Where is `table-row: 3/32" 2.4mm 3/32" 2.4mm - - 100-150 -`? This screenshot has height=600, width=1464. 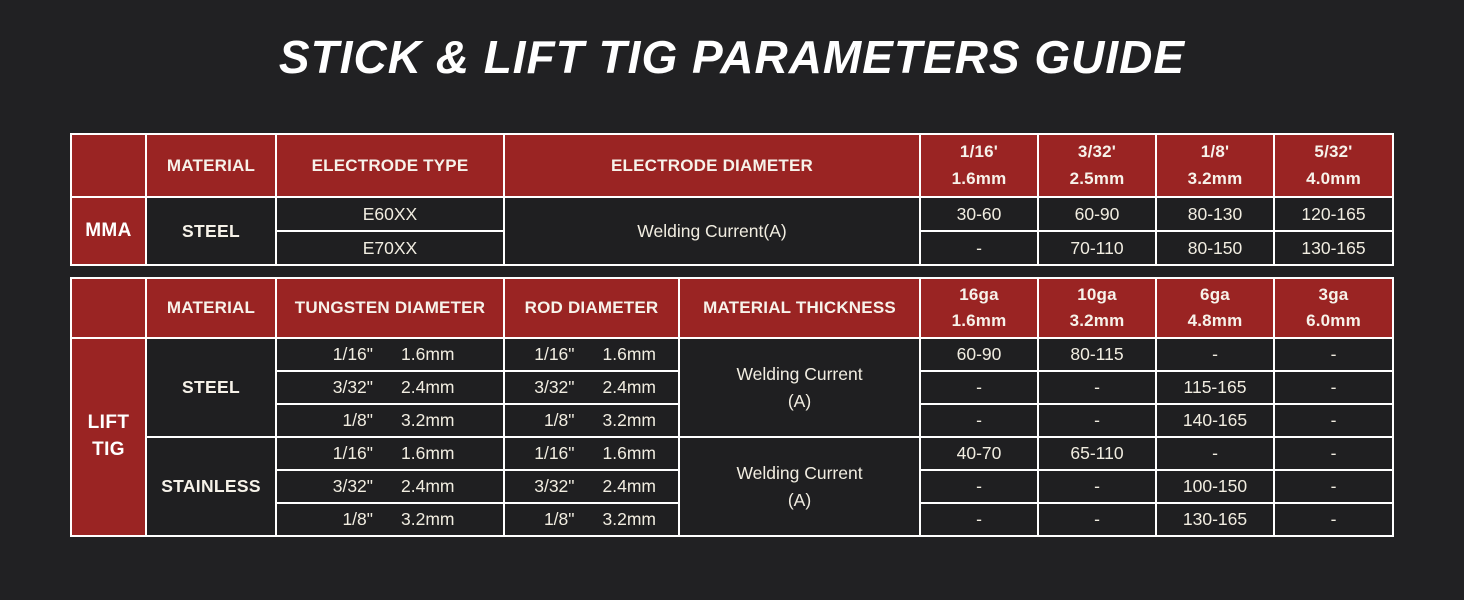 table-row: 3/32" 2.4mm 3/32" 2.4mm - - 100-150 - is located at coordinates (732, 486).